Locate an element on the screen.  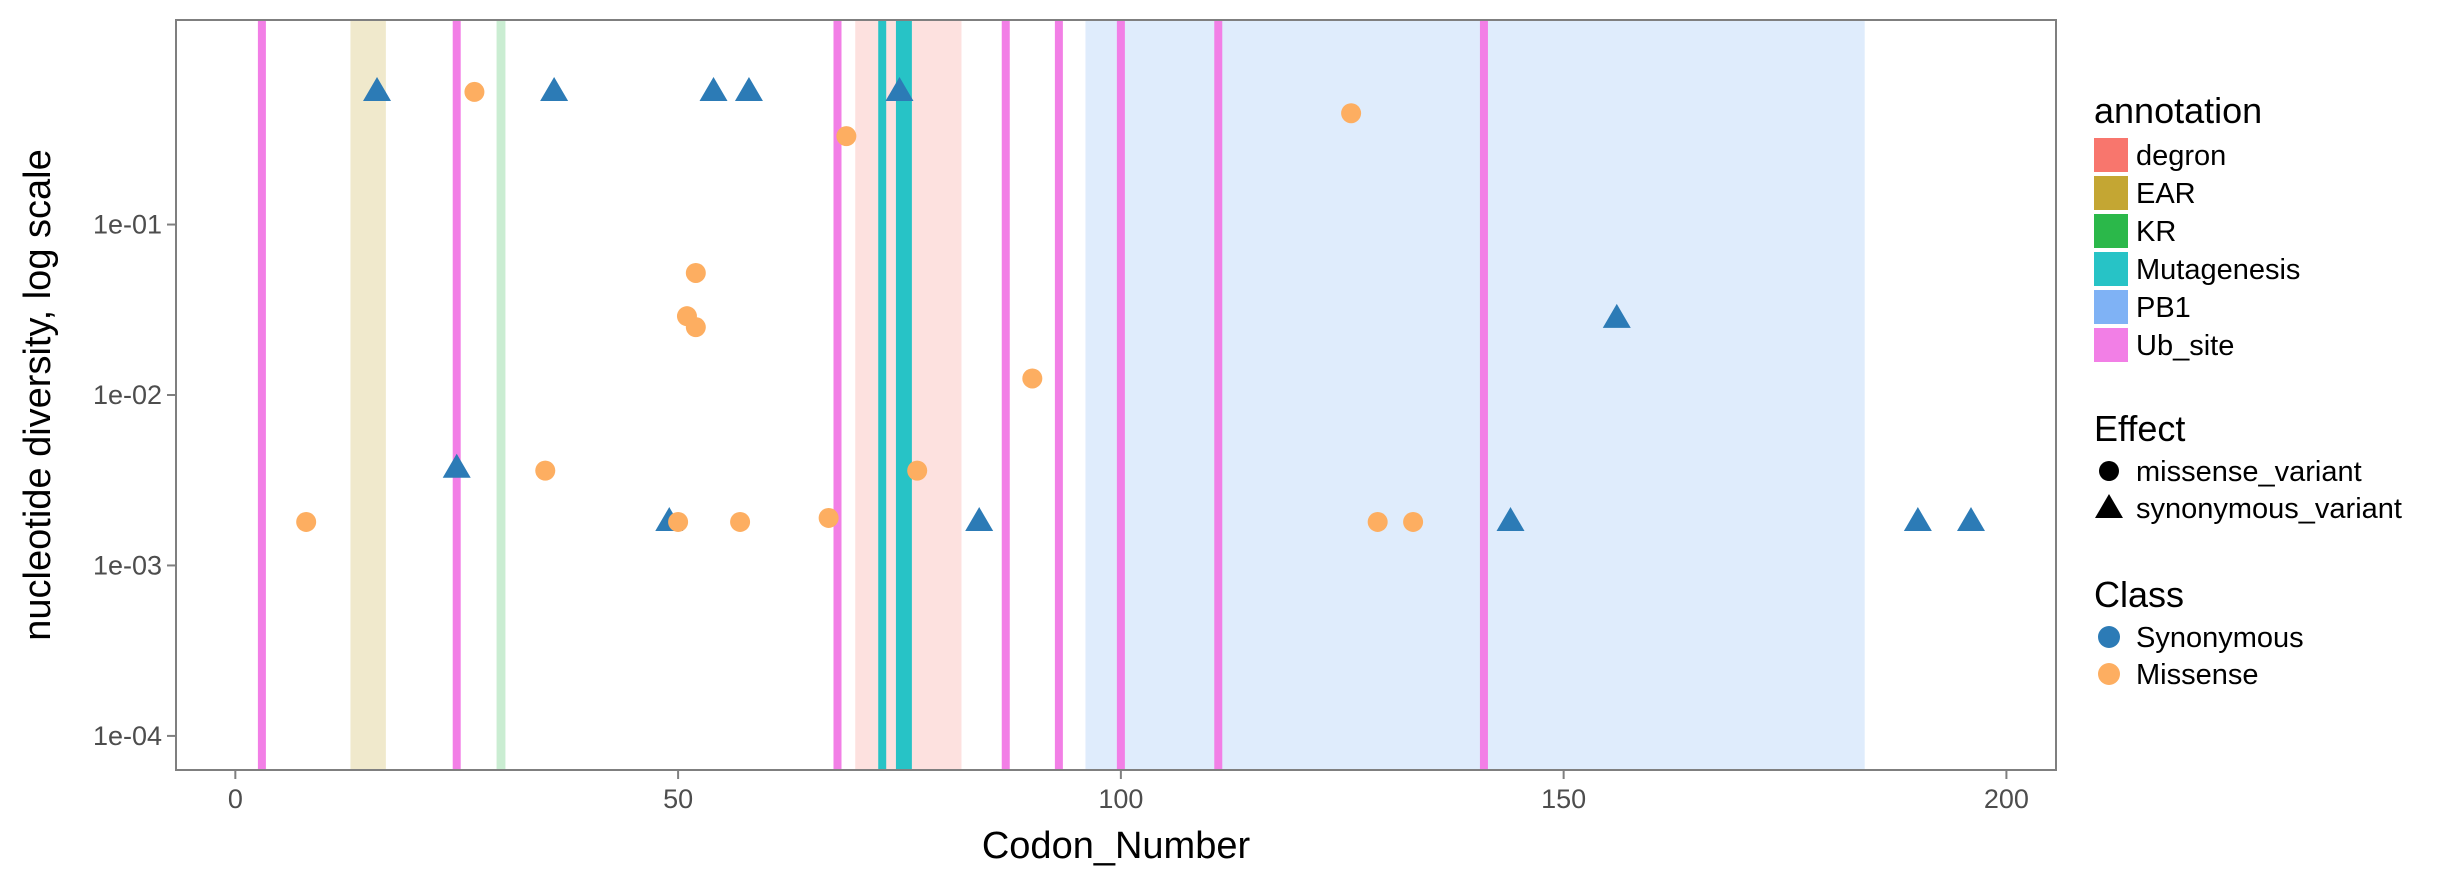
legend-key-synonymous is located at coordinates (2109, 637).